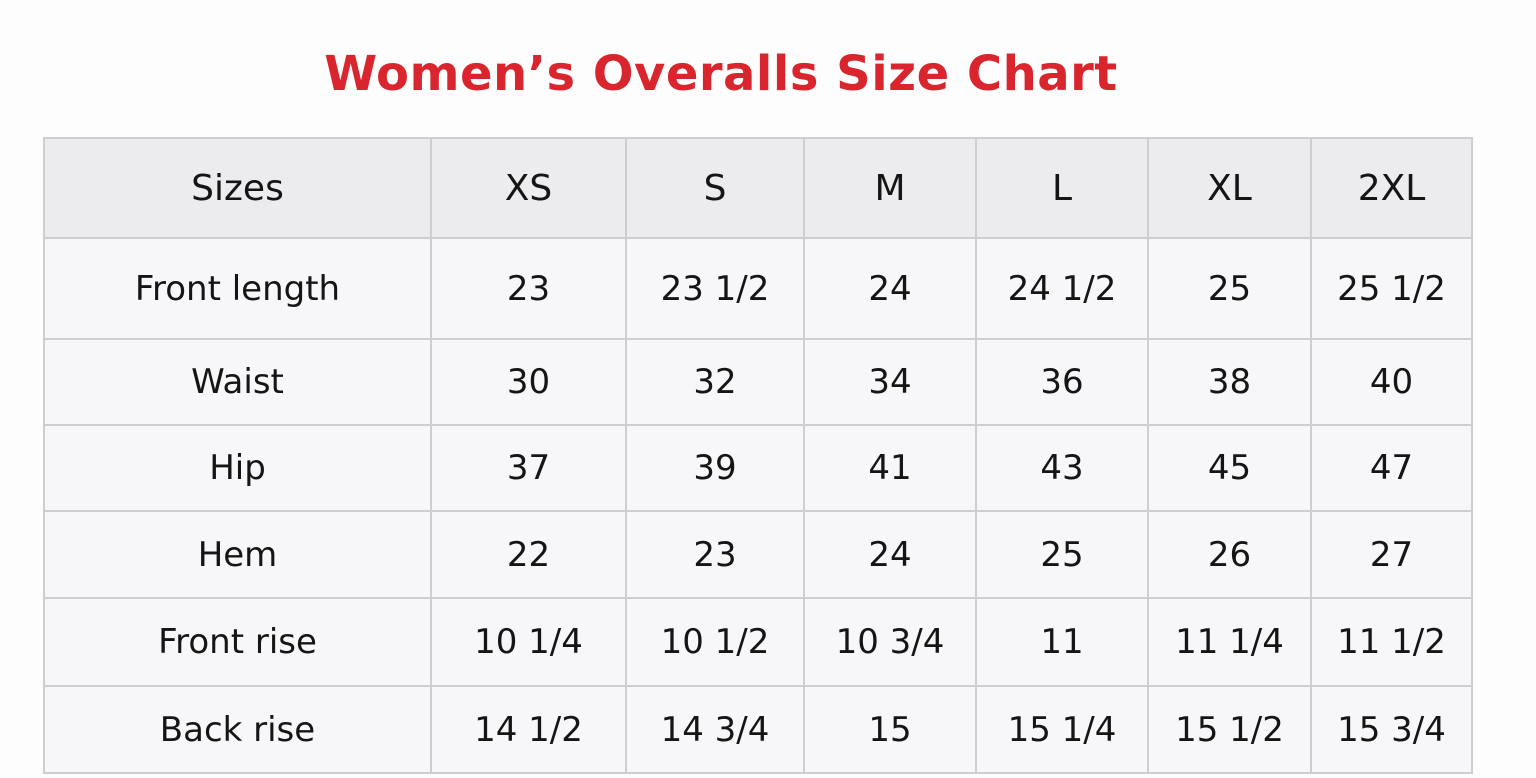  I want to click on row-label: Front rise, so click(237, 642).